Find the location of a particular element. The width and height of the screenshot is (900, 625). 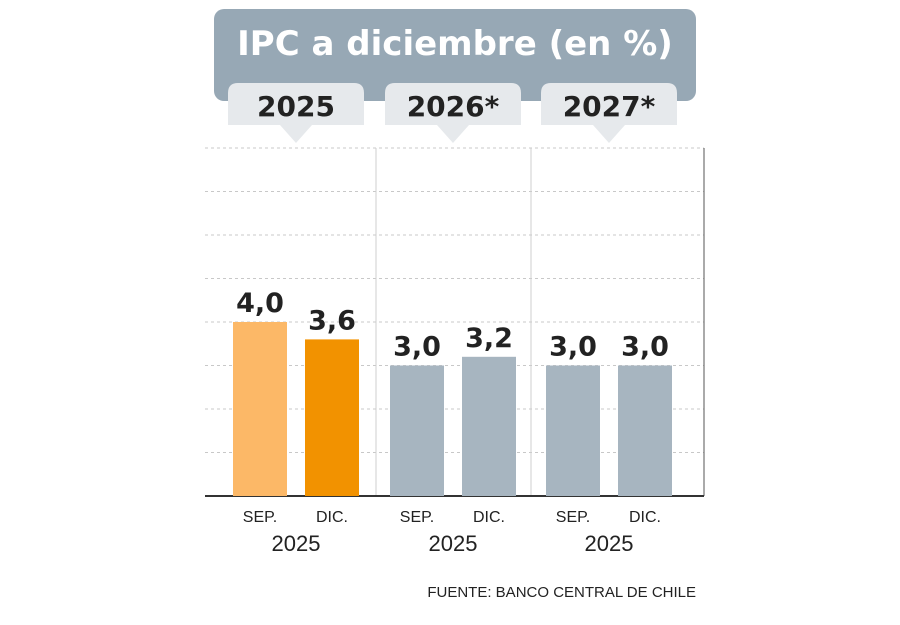

group-label: 2027* is located at coordinates (609, 106).